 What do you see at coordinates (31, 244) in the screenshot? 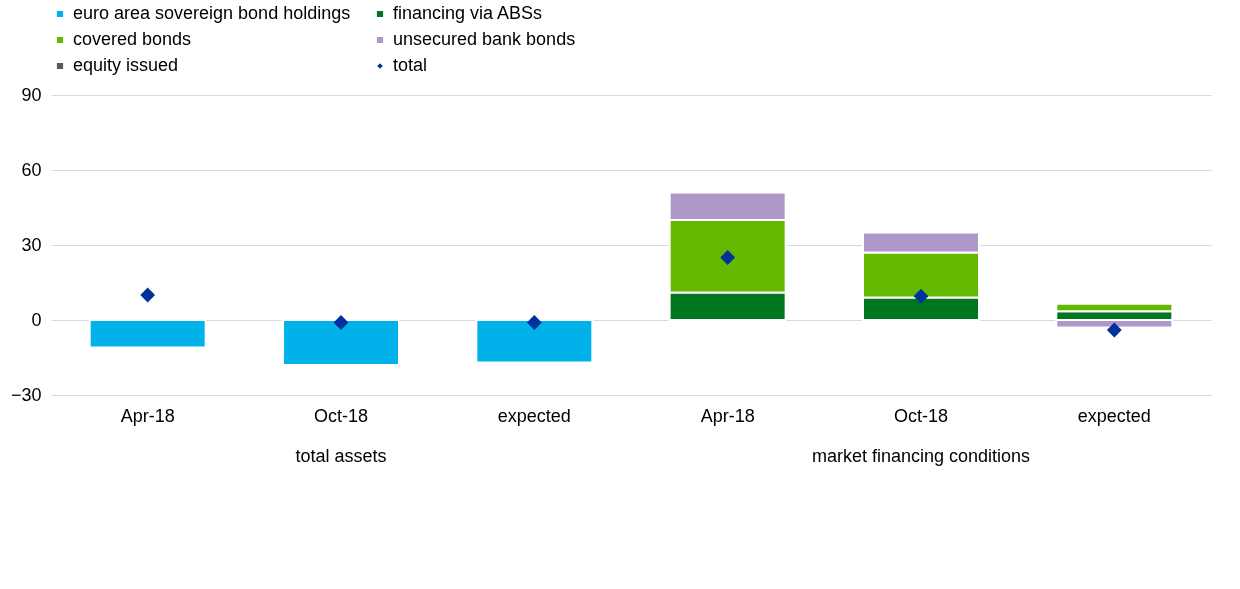
I see `y-tick-label: 30` at bounding box center [31, 244].